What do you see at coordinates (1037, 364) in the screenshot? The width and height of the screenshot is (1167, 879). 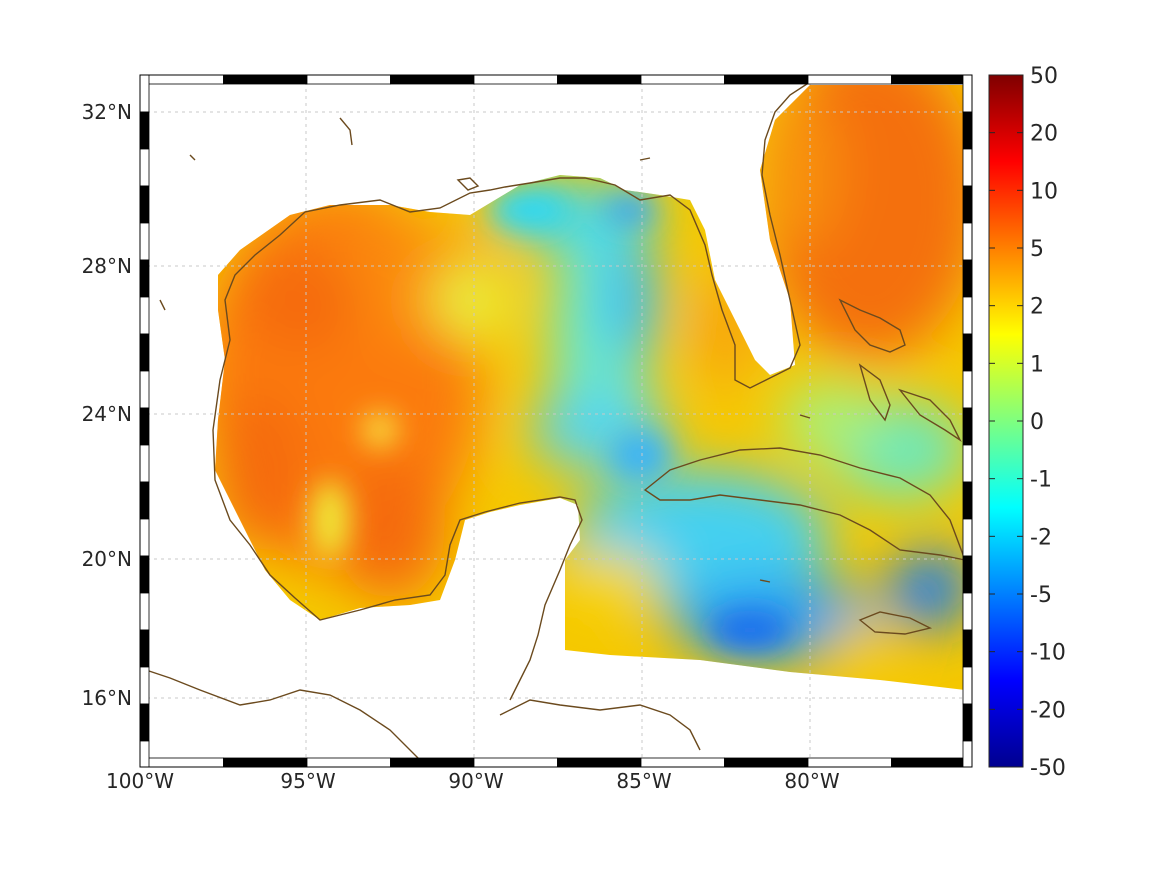 I see `colorbar-label: 1` at bounding box center [1037, 364].